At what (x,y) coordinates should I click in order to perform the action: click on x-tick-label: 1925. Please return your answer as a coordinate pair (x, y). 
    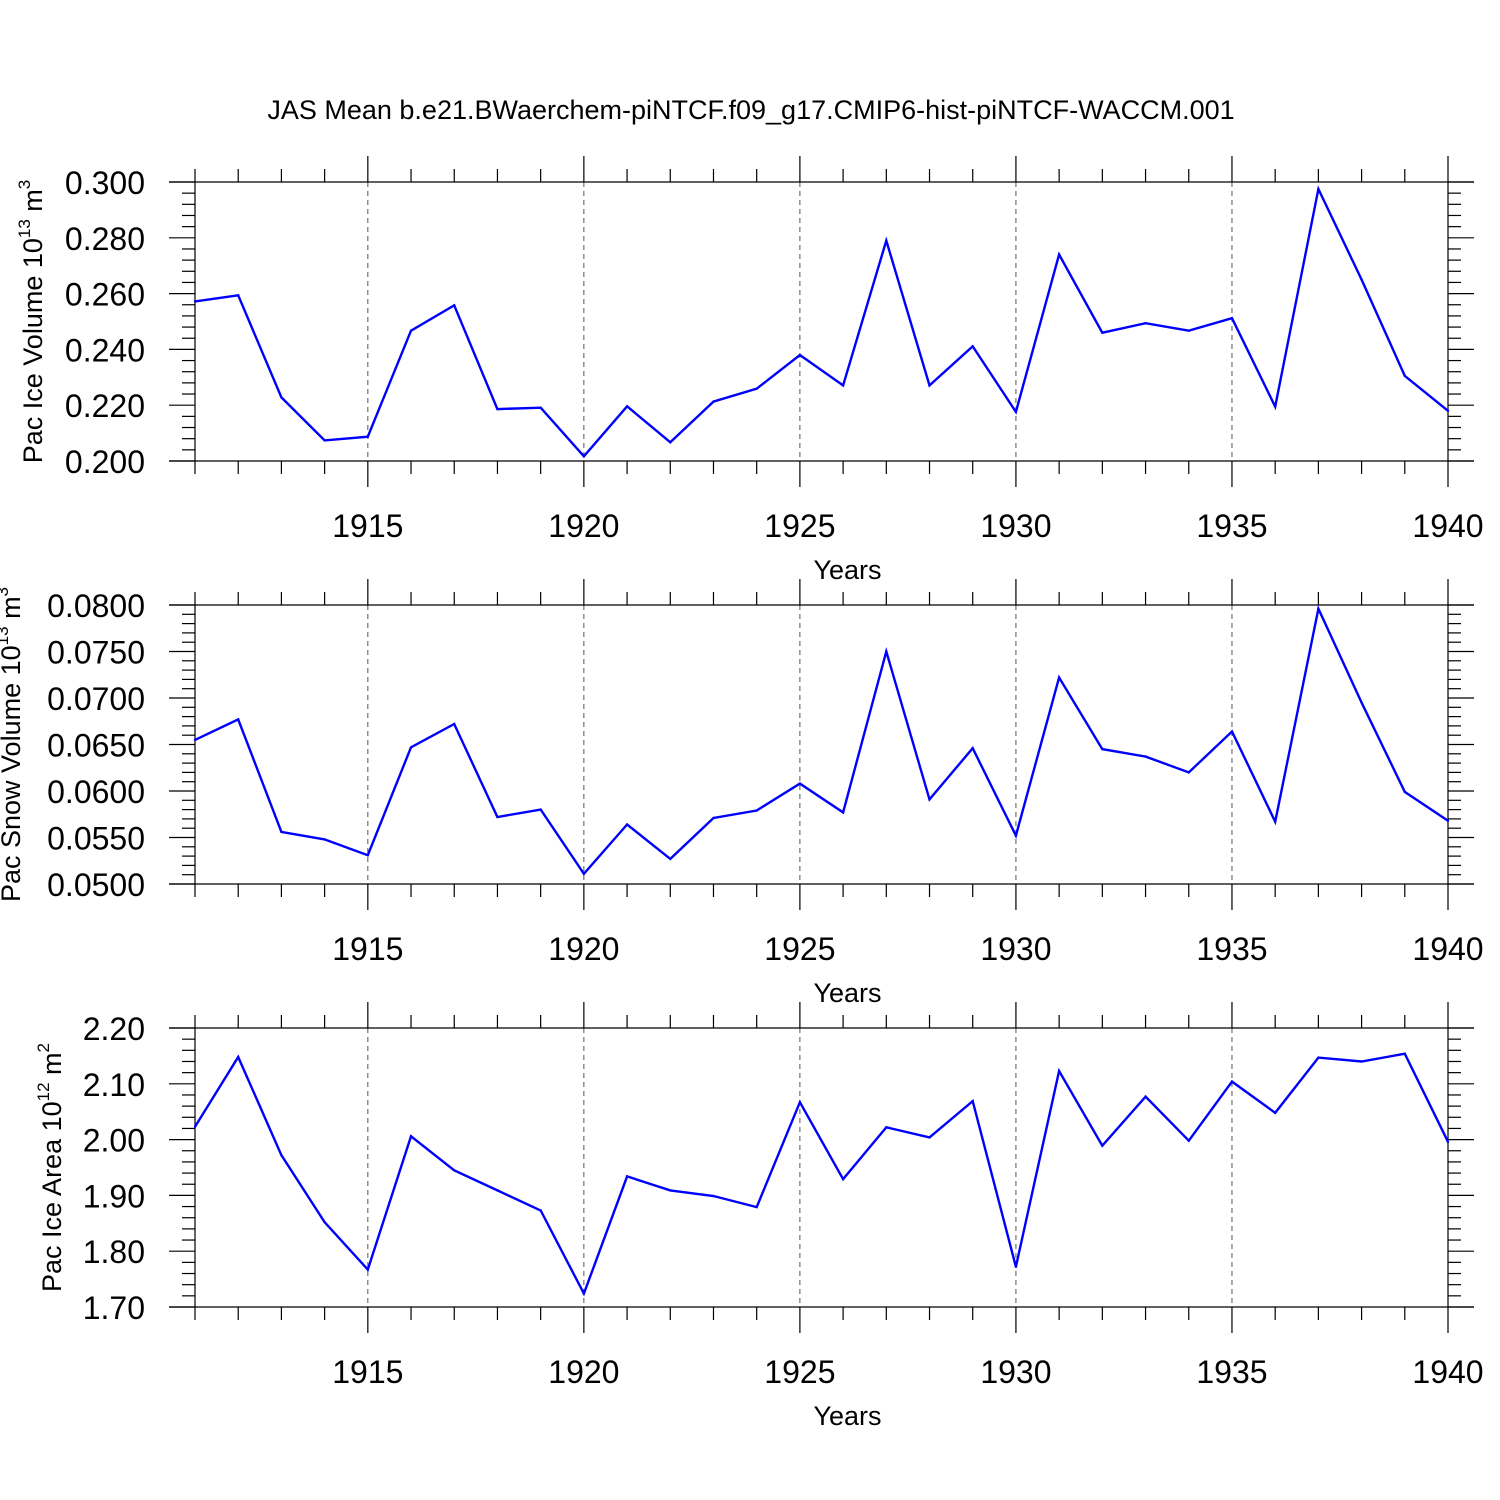
    Looking at the image, I should click on (799, 949).